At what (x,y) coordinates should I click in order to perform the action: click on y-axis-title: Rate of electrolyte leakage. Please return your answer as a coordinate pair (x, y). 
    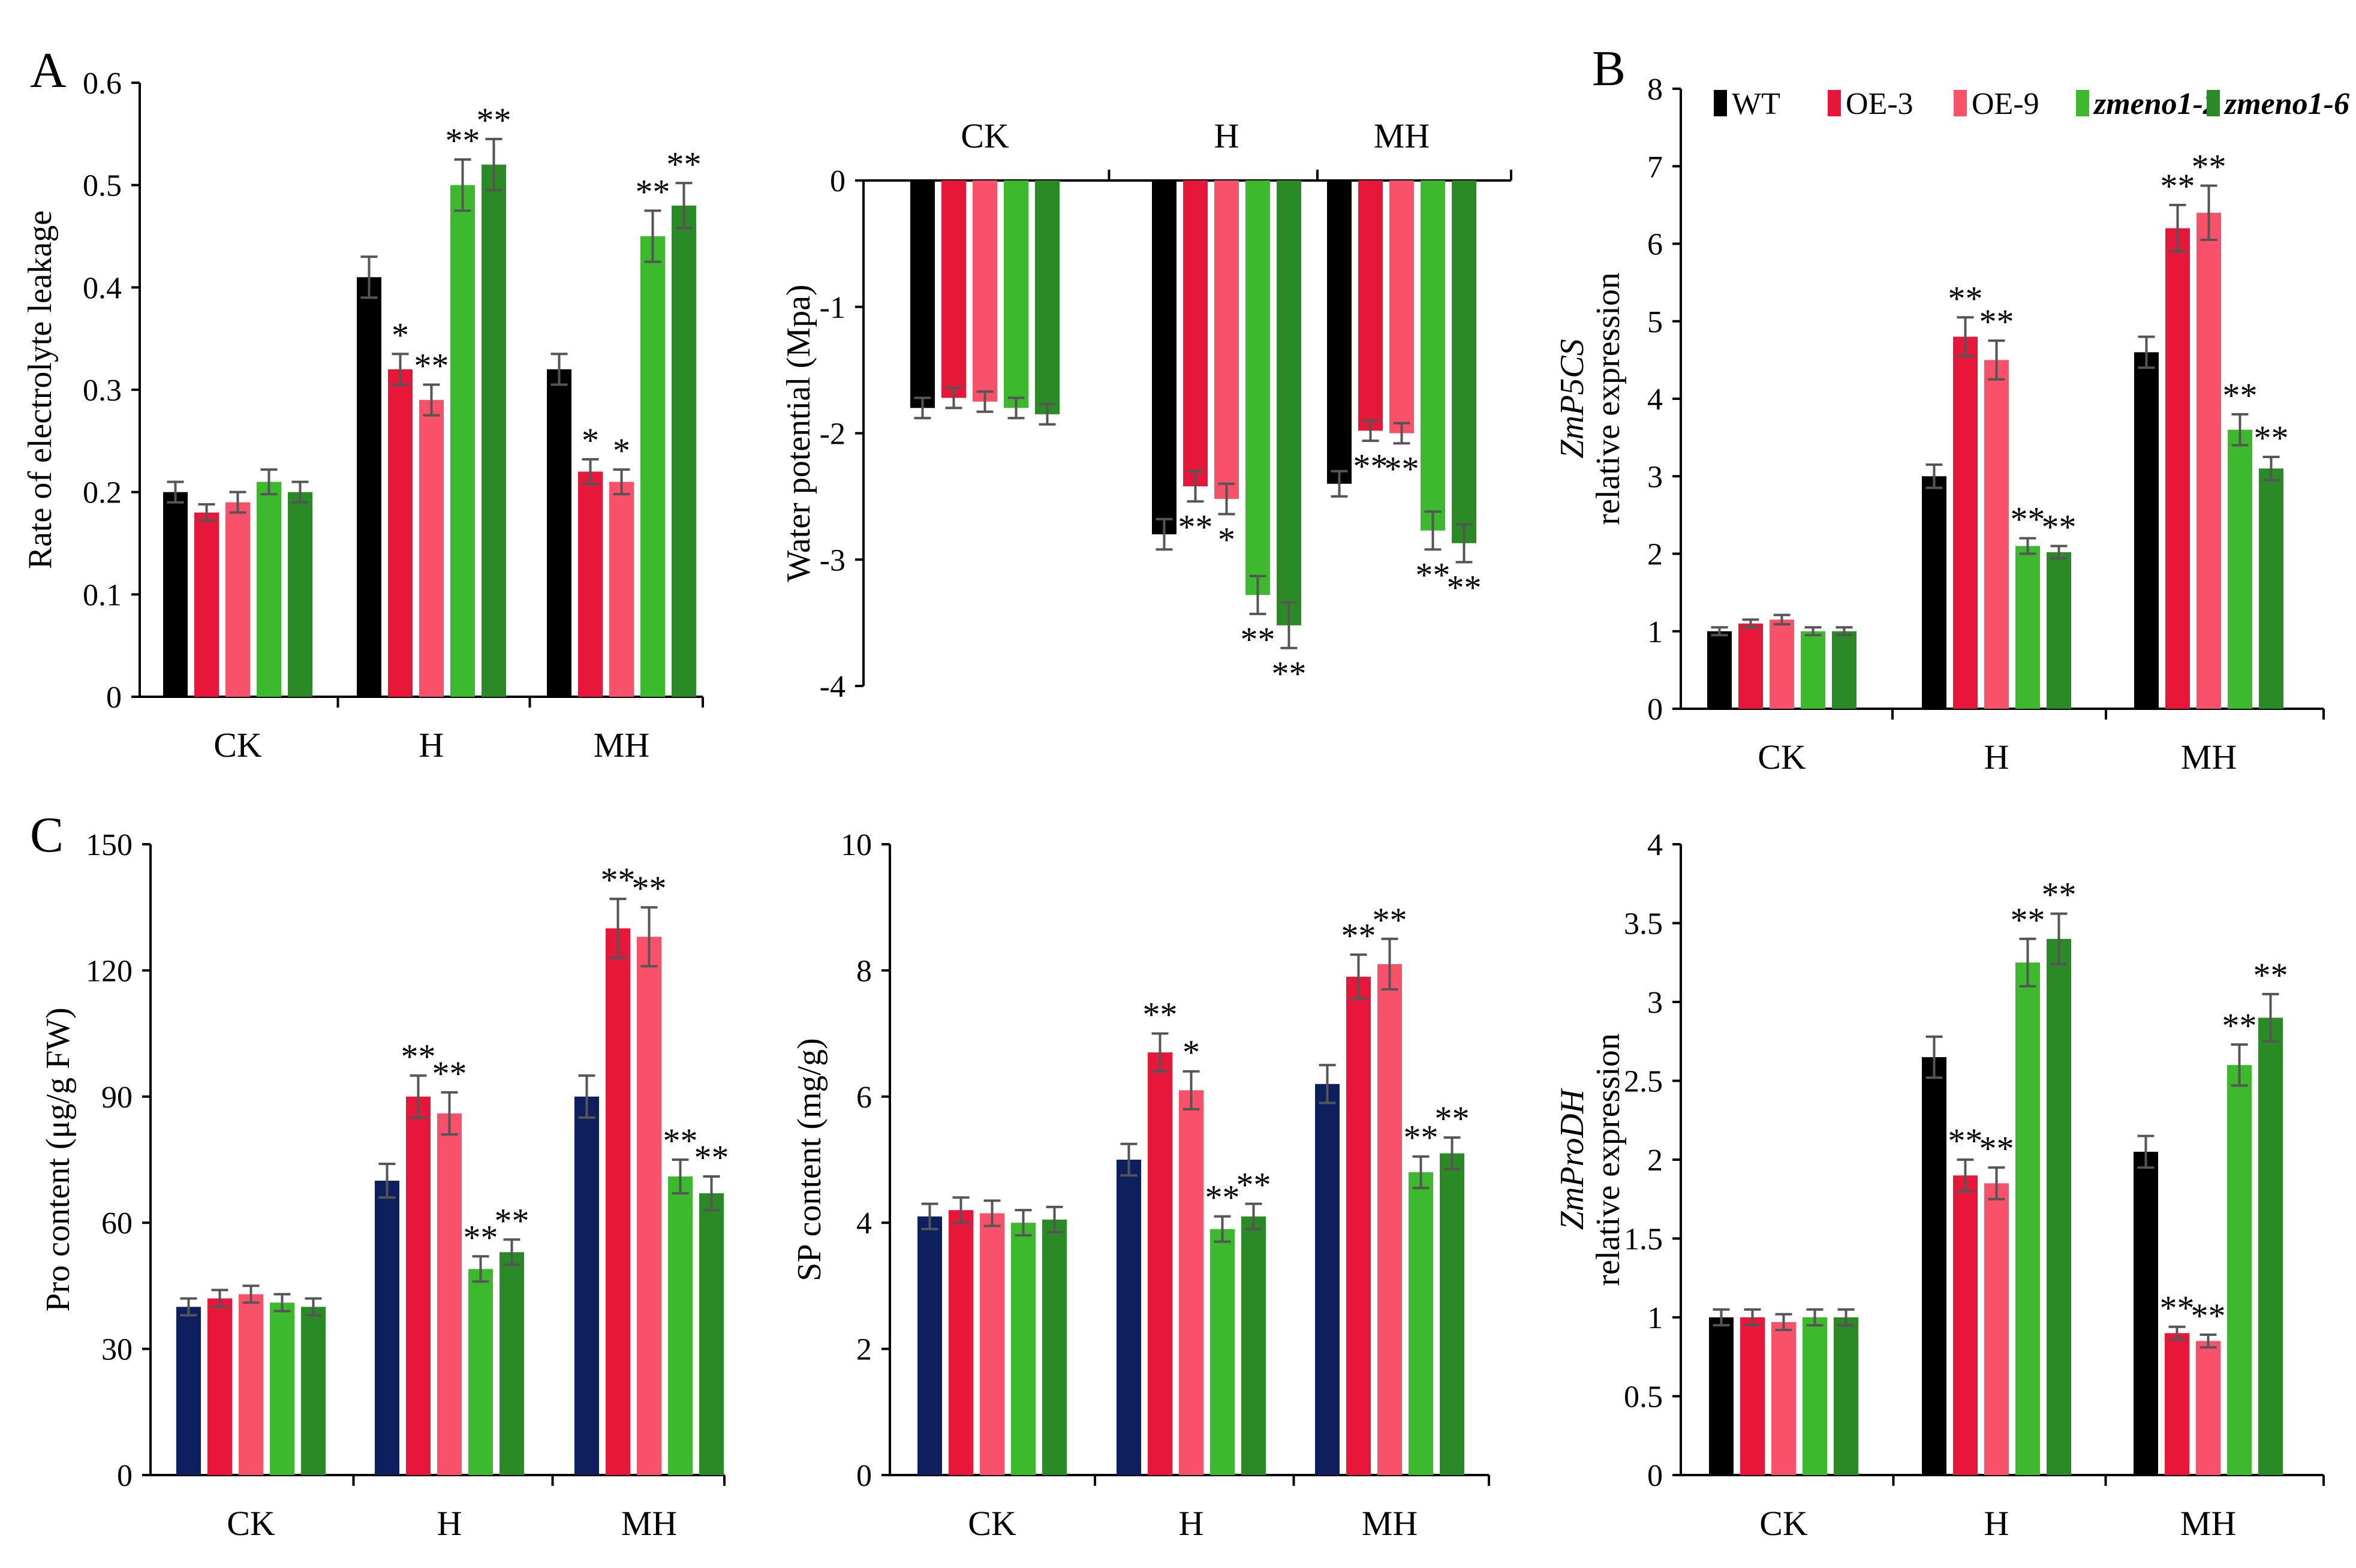
    Looking at the image, I should click on (40, 390).